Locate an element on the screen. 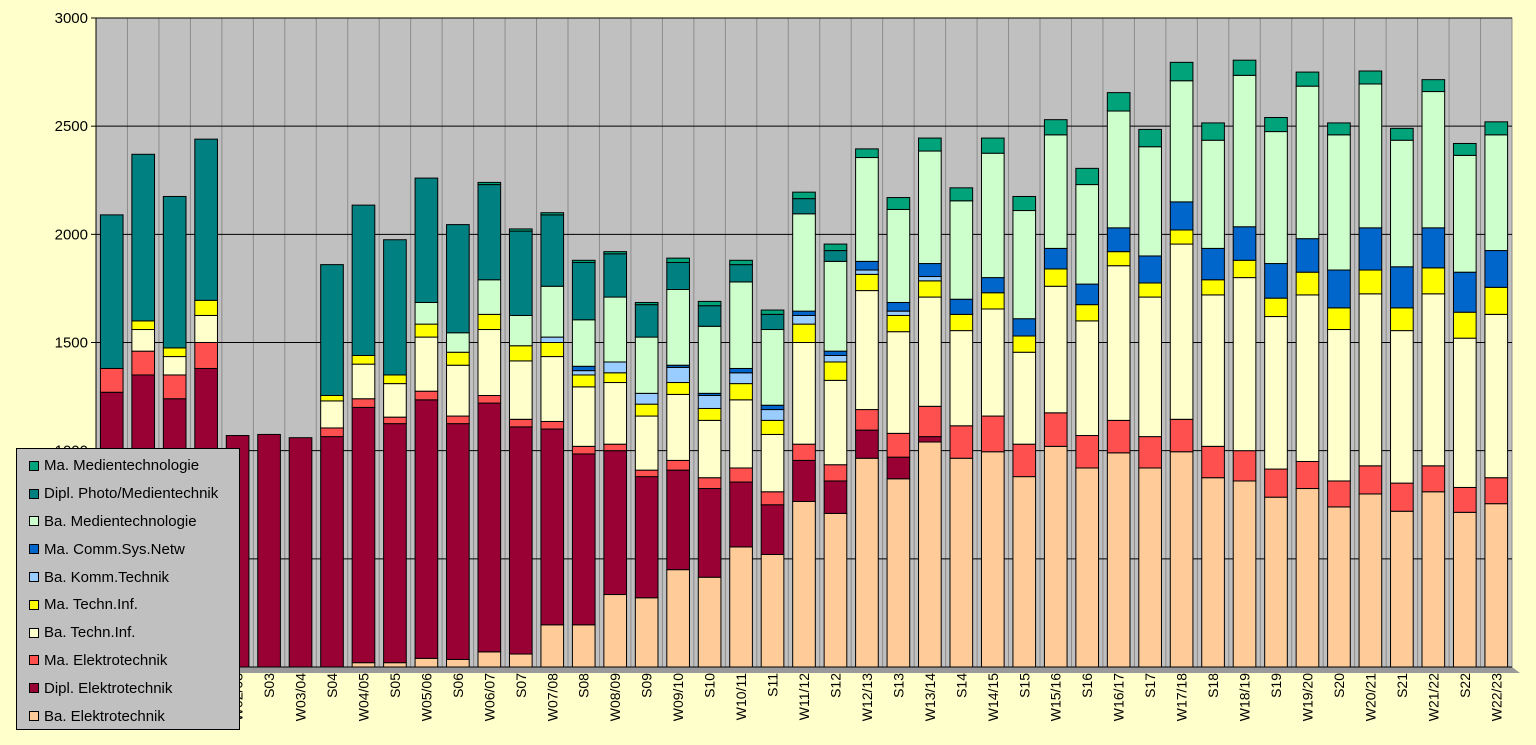 This screenshot has width=1536, height=745. x-tick-label: W07/08 is located at coordinates (552, 697).